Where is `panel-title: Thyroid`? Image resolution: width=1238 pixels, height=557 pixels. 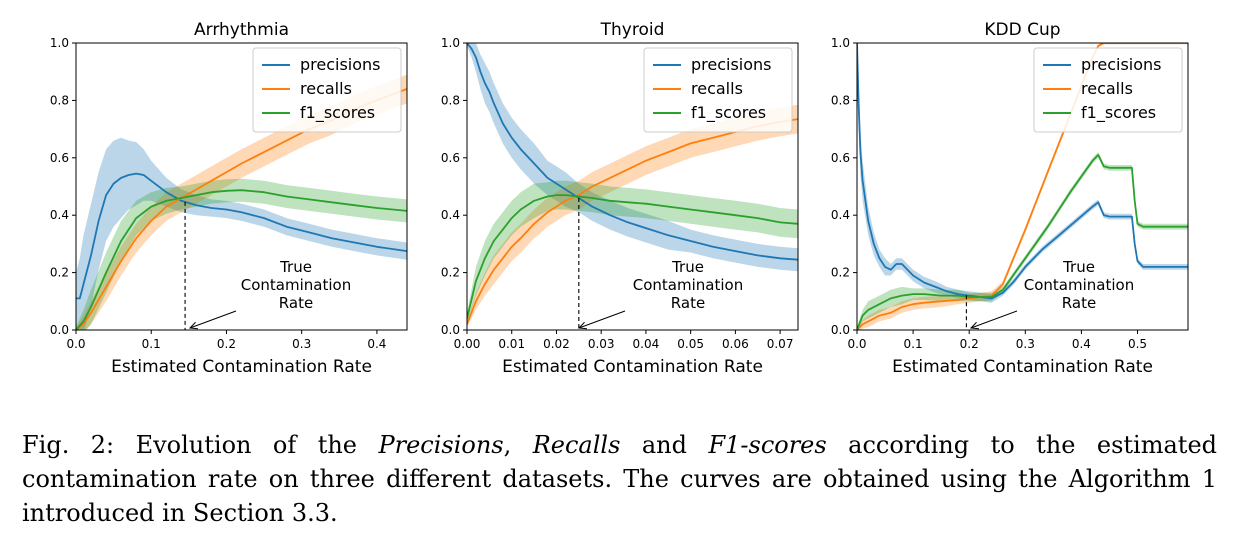 panel-title: Thyroid is located at coordinates (632, 30).